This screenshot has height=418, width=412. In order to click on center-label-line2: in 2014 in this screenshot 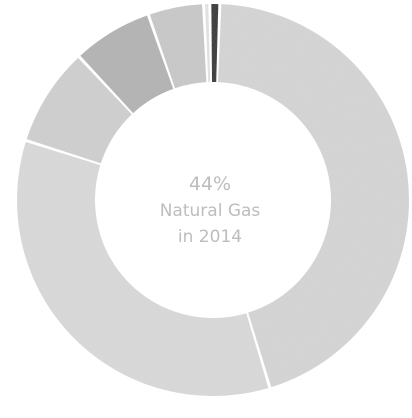, I will do `click(210, 237)`.